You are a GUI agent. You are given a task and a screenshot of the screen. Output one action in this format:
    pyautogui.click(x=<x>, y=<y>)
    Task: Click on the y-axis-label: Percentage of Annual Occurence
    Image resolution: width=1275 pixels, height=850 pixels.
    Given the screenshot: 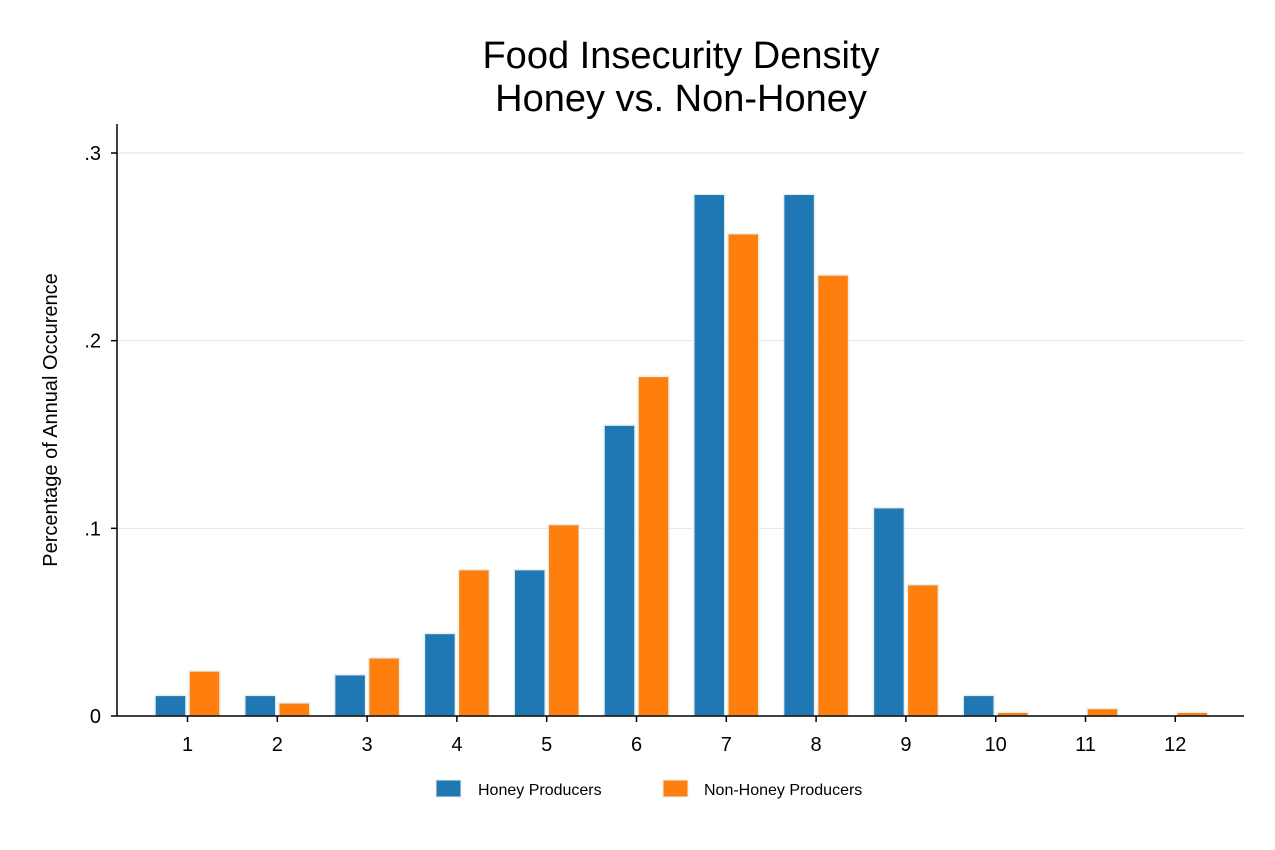 What is the action you would take?
    pyautogui.click(x=51, y=420)
    